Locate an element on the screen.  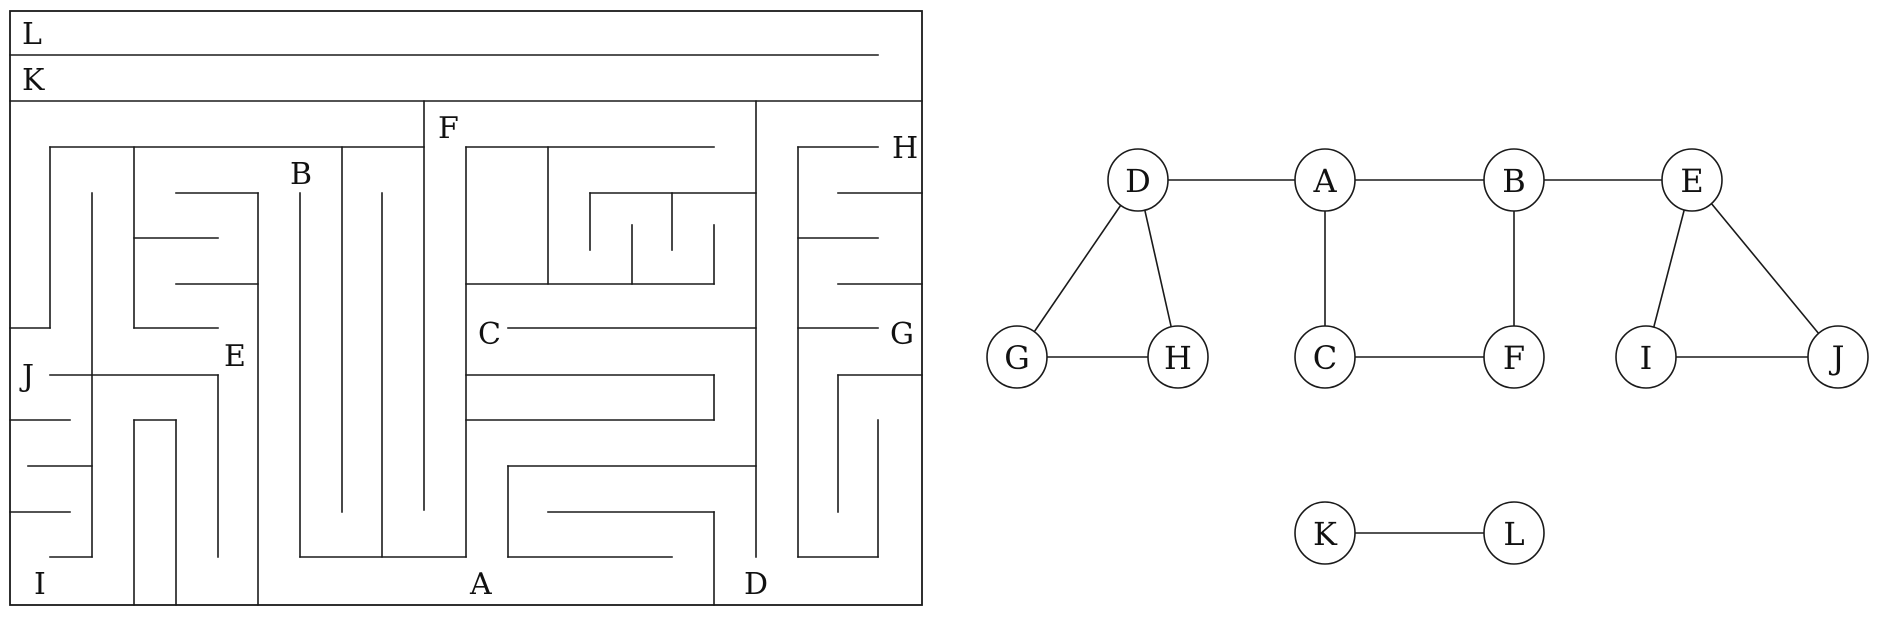
graph-node-label: F is located at coordinates (1514, 358).